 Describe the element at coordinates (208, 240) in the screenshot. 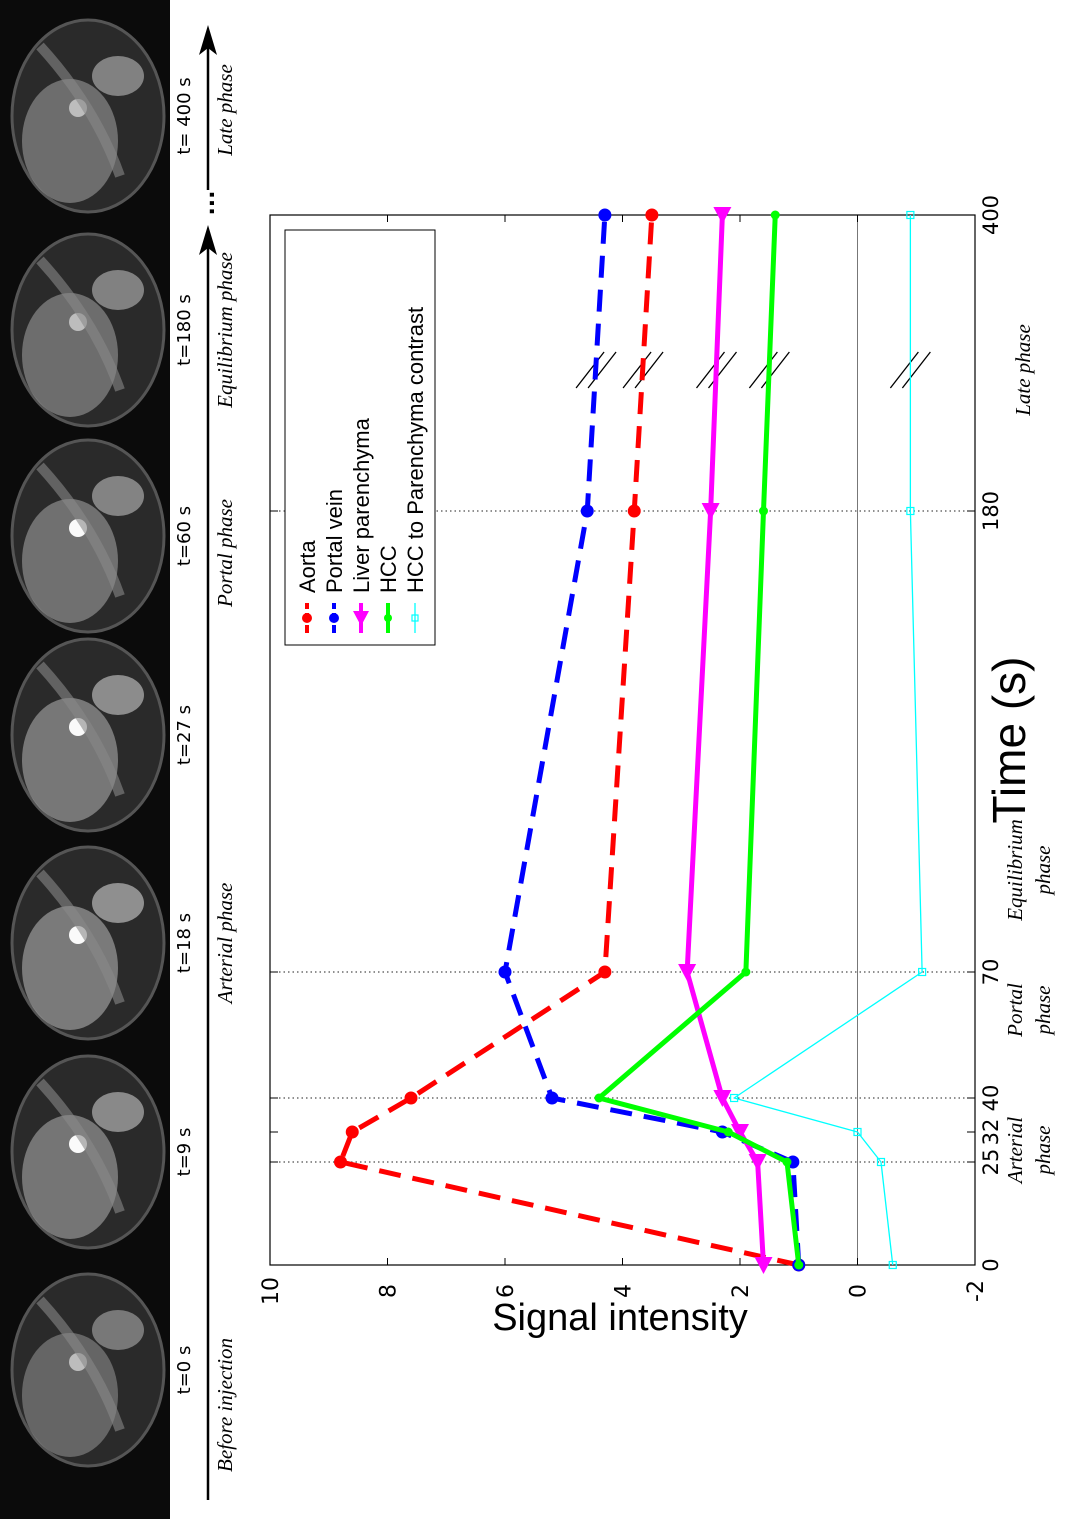

I see `timeline-arrow-head` at that location.